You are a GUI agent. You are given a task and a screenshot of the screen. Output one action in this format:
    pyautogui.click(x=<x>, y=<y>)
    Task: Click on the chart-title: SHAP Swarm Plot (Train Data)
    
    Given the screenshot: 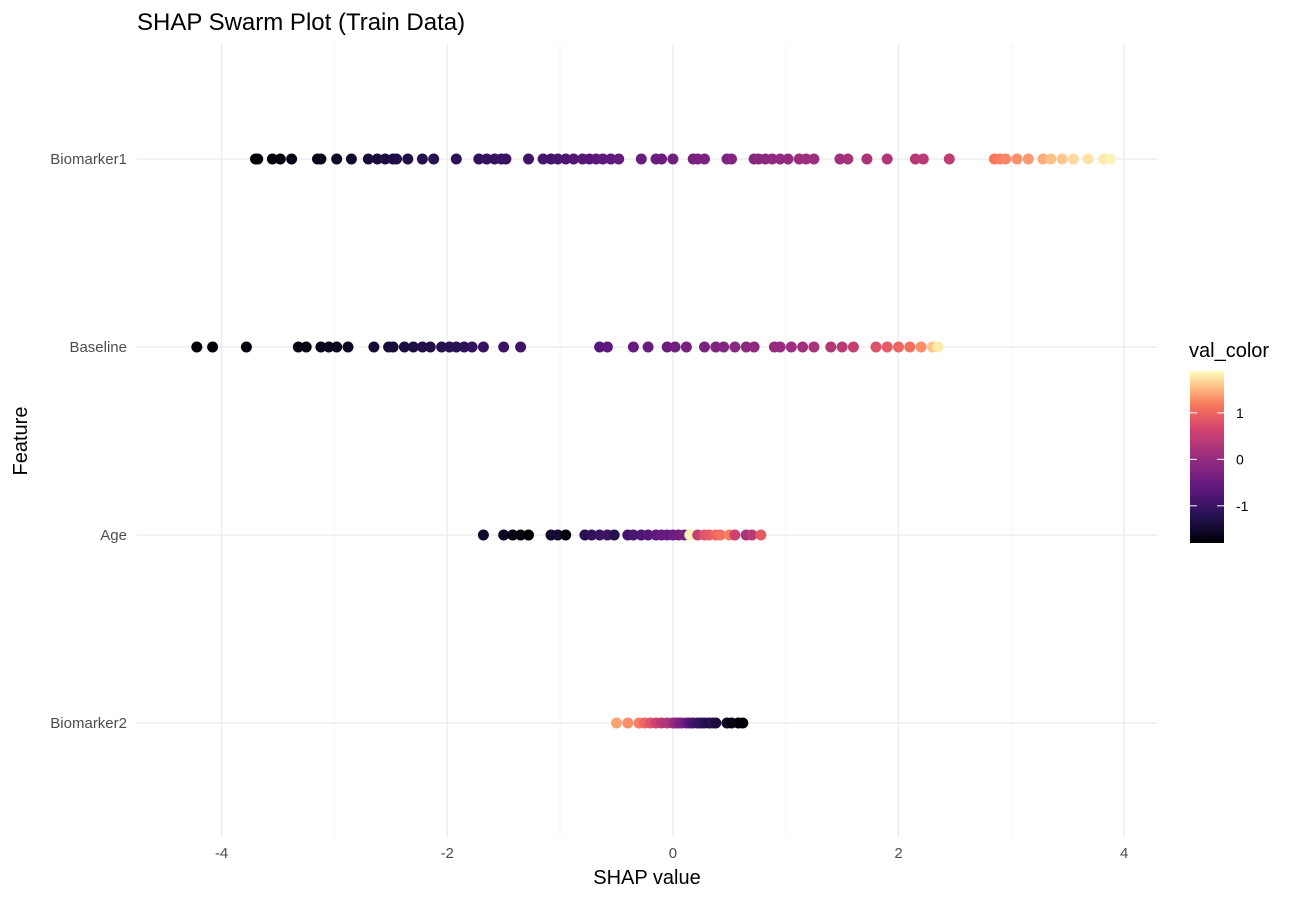 What is the action you would take?
    pyautogui.click(x=301, y=22)
    